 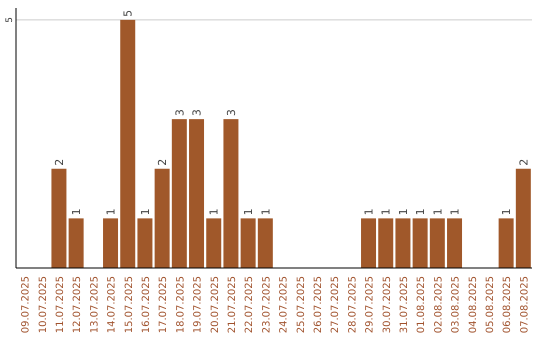 What do you see at coordinates (456, 305) in the screenshot?
I see `x-tick-label: 03.08.2025` at bounding box center [456, 305].